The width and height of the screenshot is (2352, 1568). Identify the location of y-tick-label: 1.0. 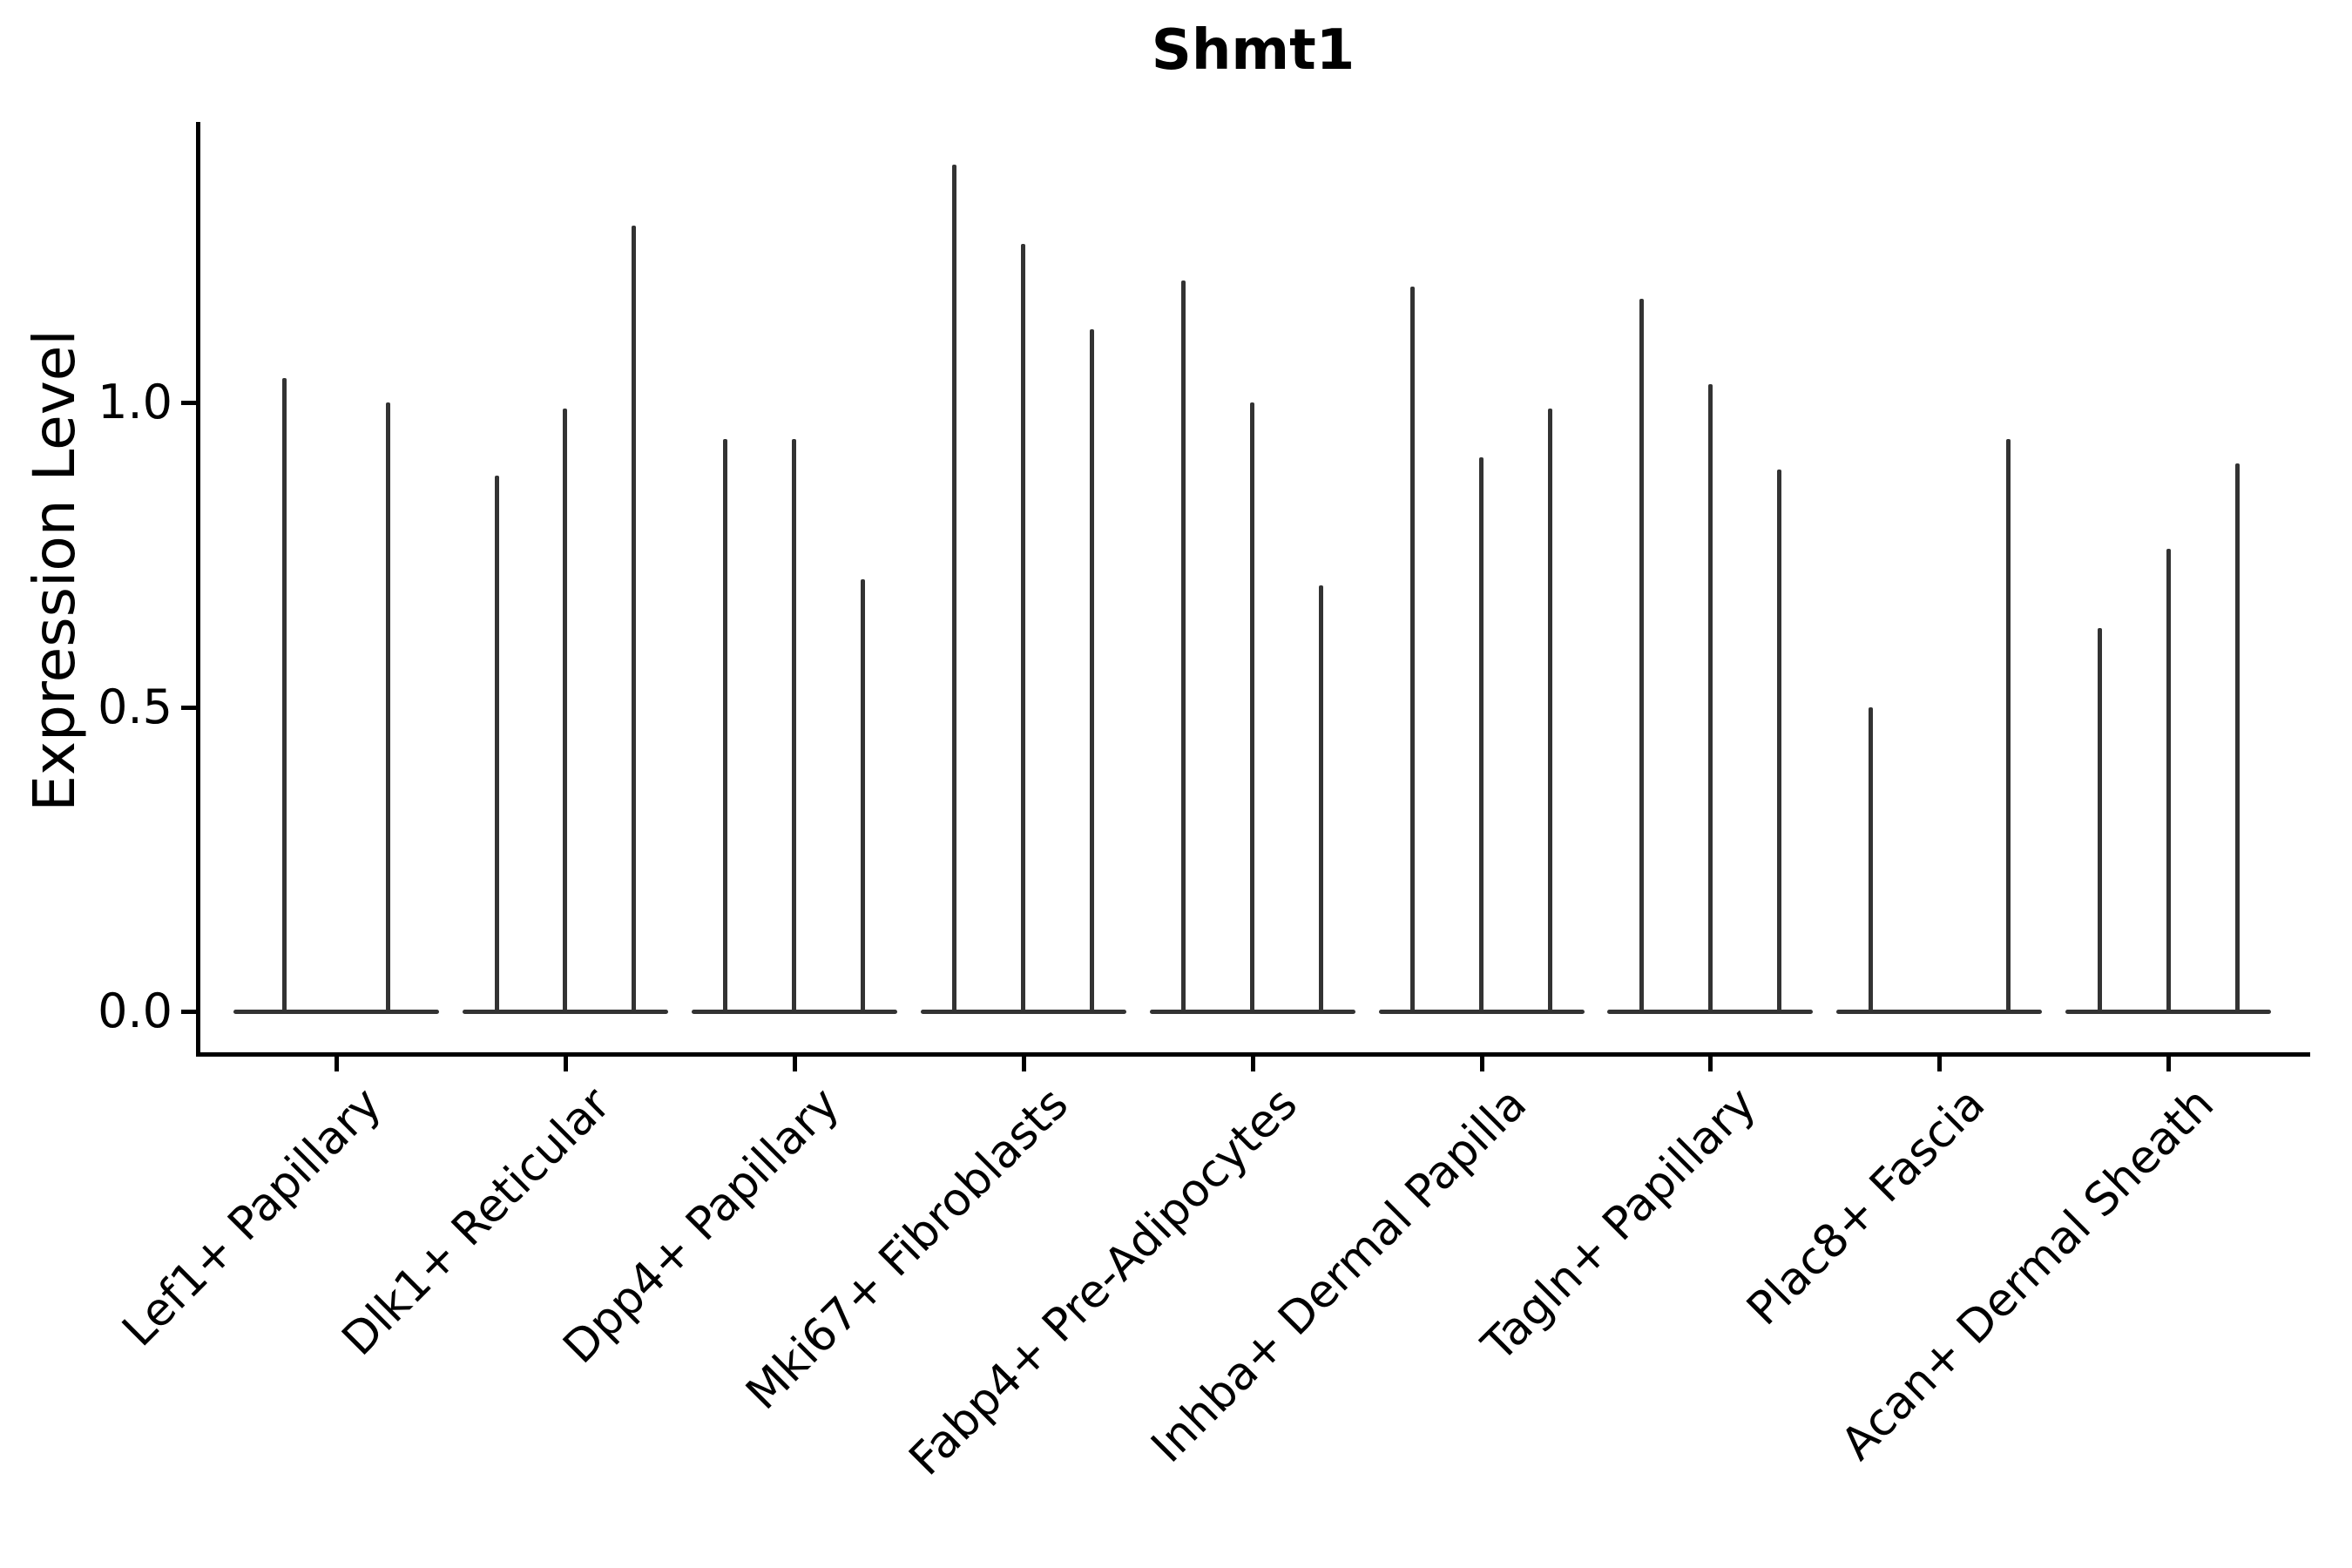
(135, 402).